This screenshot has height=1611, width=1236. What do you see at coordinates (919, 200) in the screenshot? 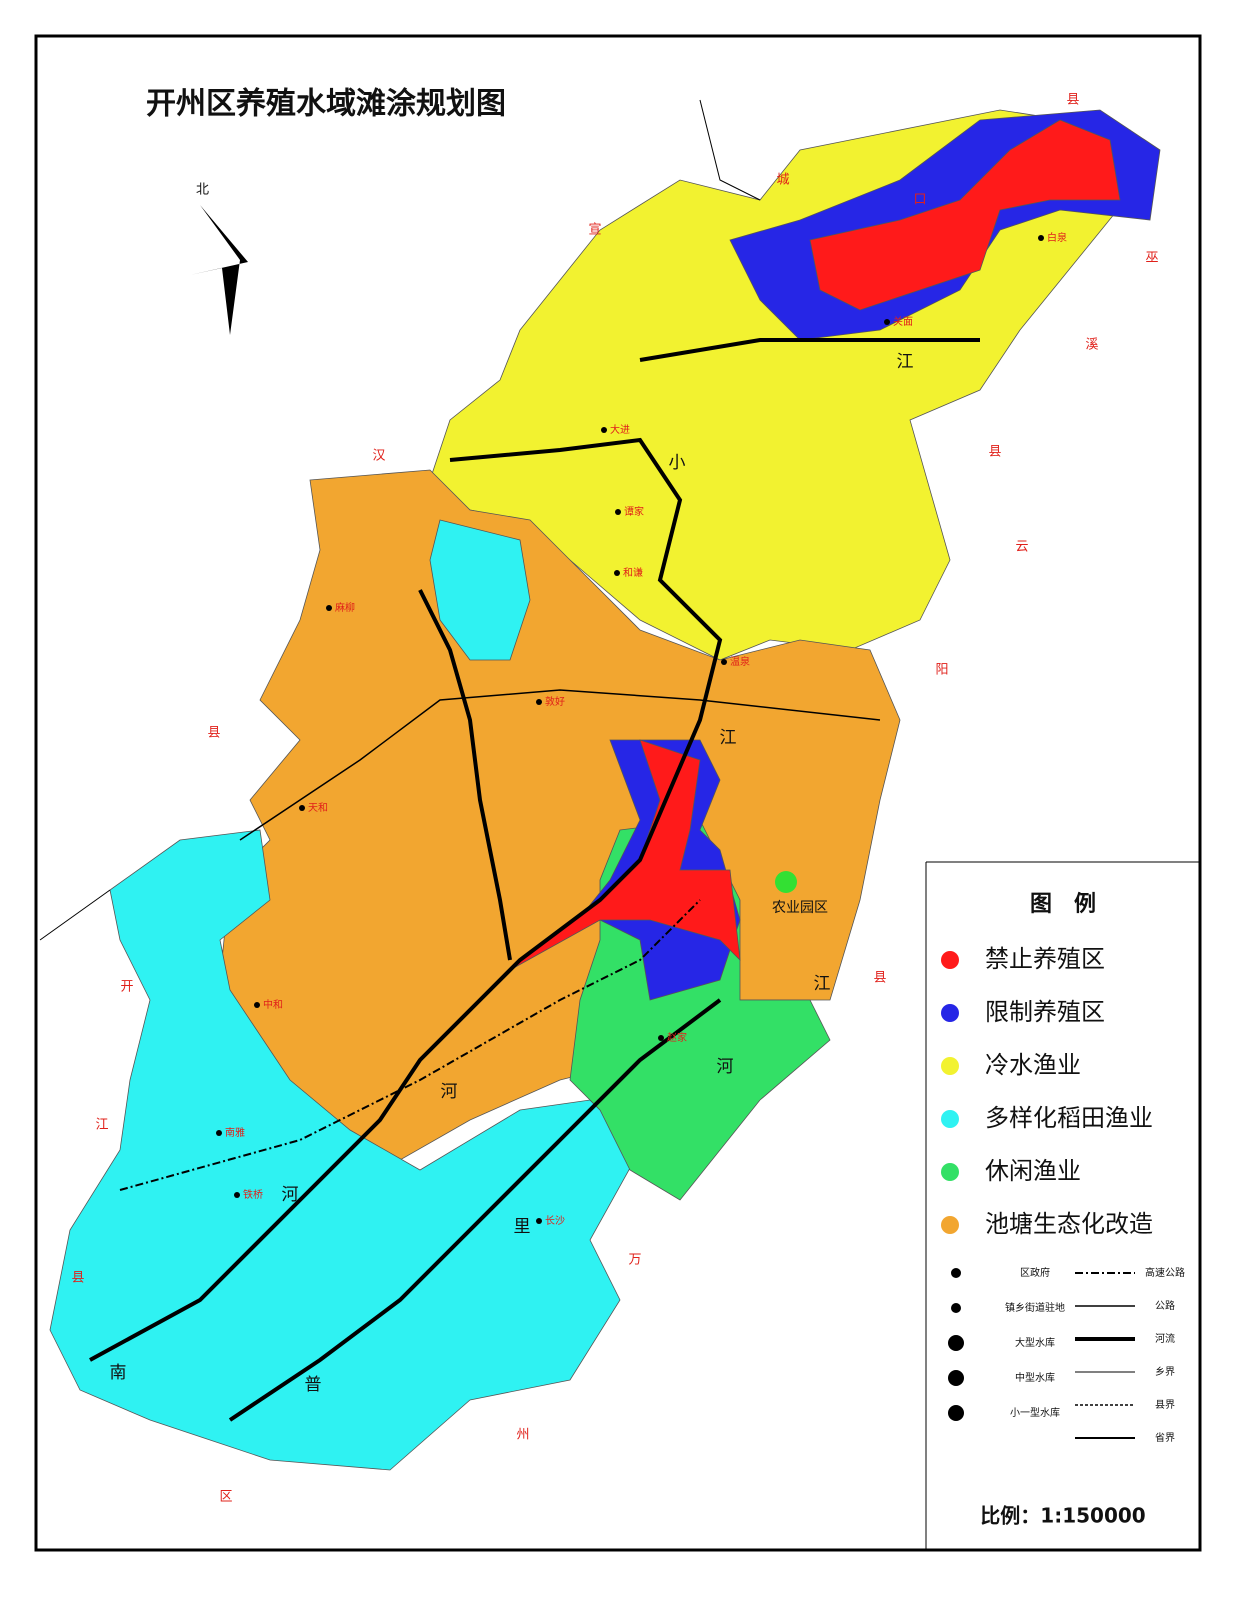
I see `boundary-label: 口` at bounding box center [919, 200].